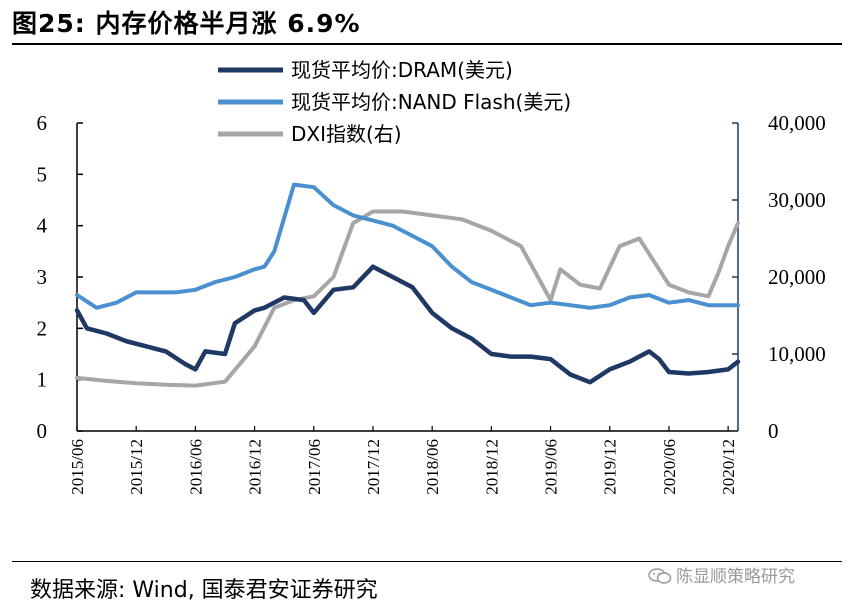 The height and width of the screenshot is (610, 854). Describe the element at coordinates (610, 467) in the screenshot. I see `x-tick-label: 2019/12` at that location.